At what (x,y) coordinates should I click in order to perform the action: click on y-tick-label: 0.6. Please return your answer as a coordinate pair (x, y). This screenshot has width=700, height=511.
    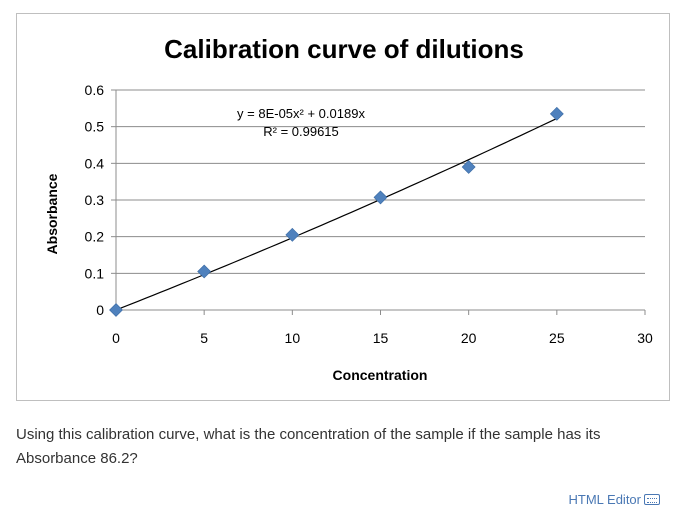
    Looking at the image, I should click on (95, 90).